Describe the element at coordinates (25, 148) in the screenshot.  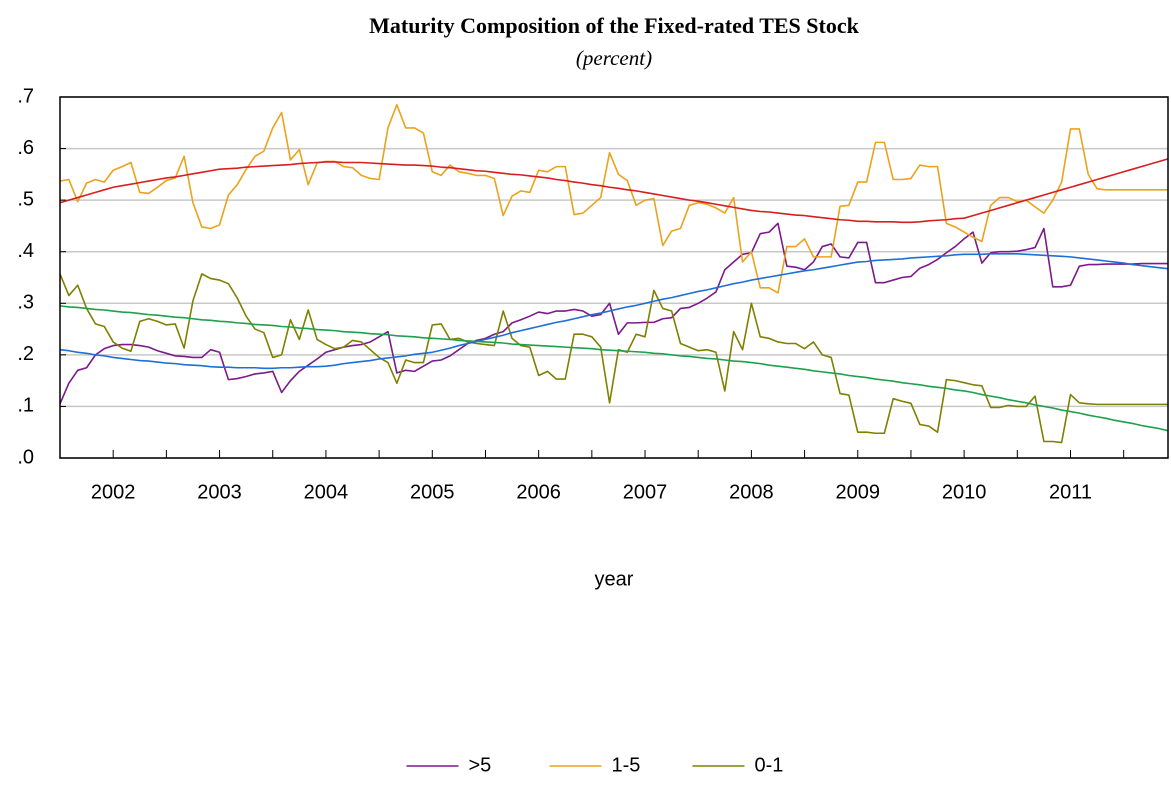
I see `y-tick-label: .6` at that location.